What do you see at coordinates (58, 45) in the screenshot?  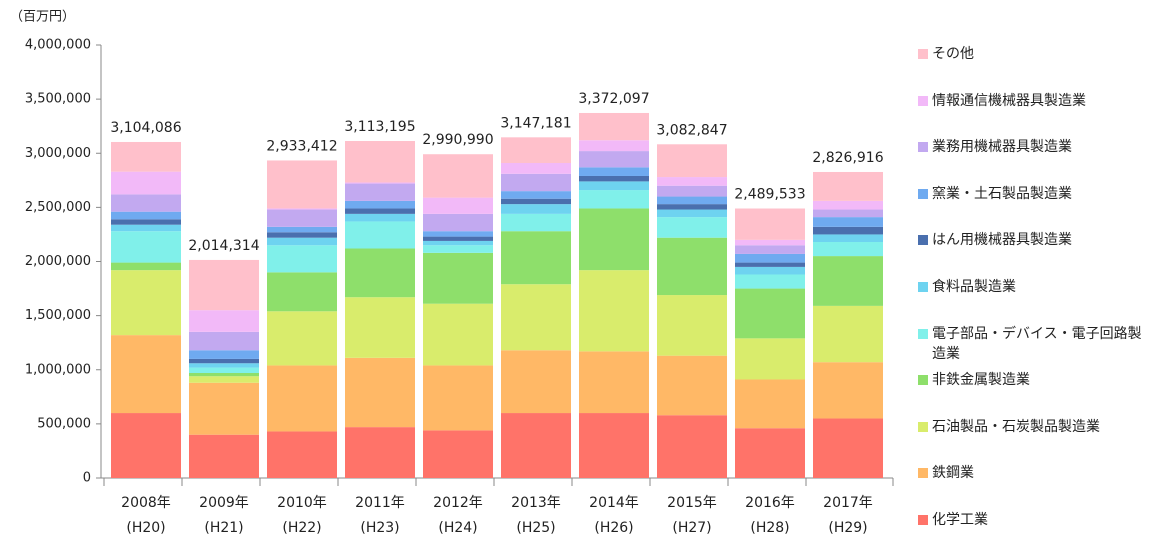 I see `y-tick-label: 4,000,000` at bounding box center [58, 45].